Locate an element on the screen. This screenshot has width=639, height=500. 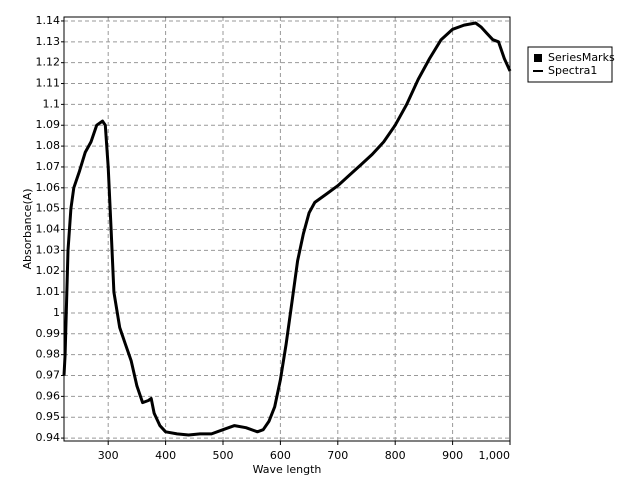
y-tick-label: 1.08 is located at coordinates (48, 145).